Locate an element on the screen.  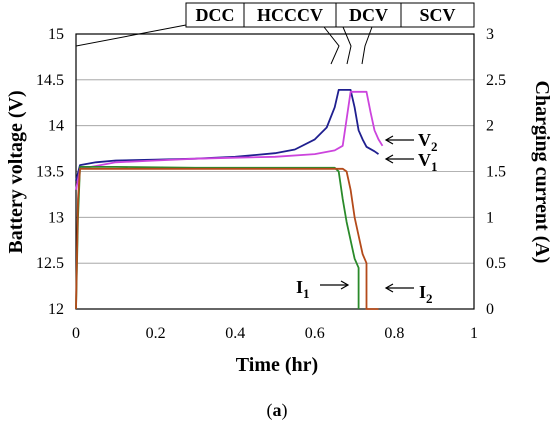
caption-prefix: ( is located at coordinates (270, 410).